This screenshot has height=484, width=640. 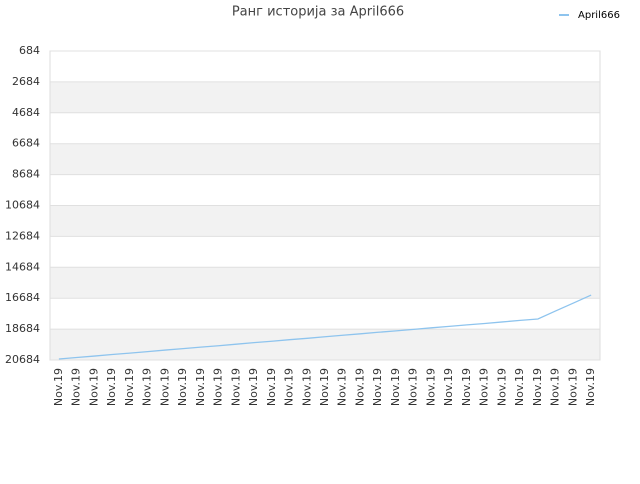 I want to click on legend-label: April666, so click(x=599, y=15).